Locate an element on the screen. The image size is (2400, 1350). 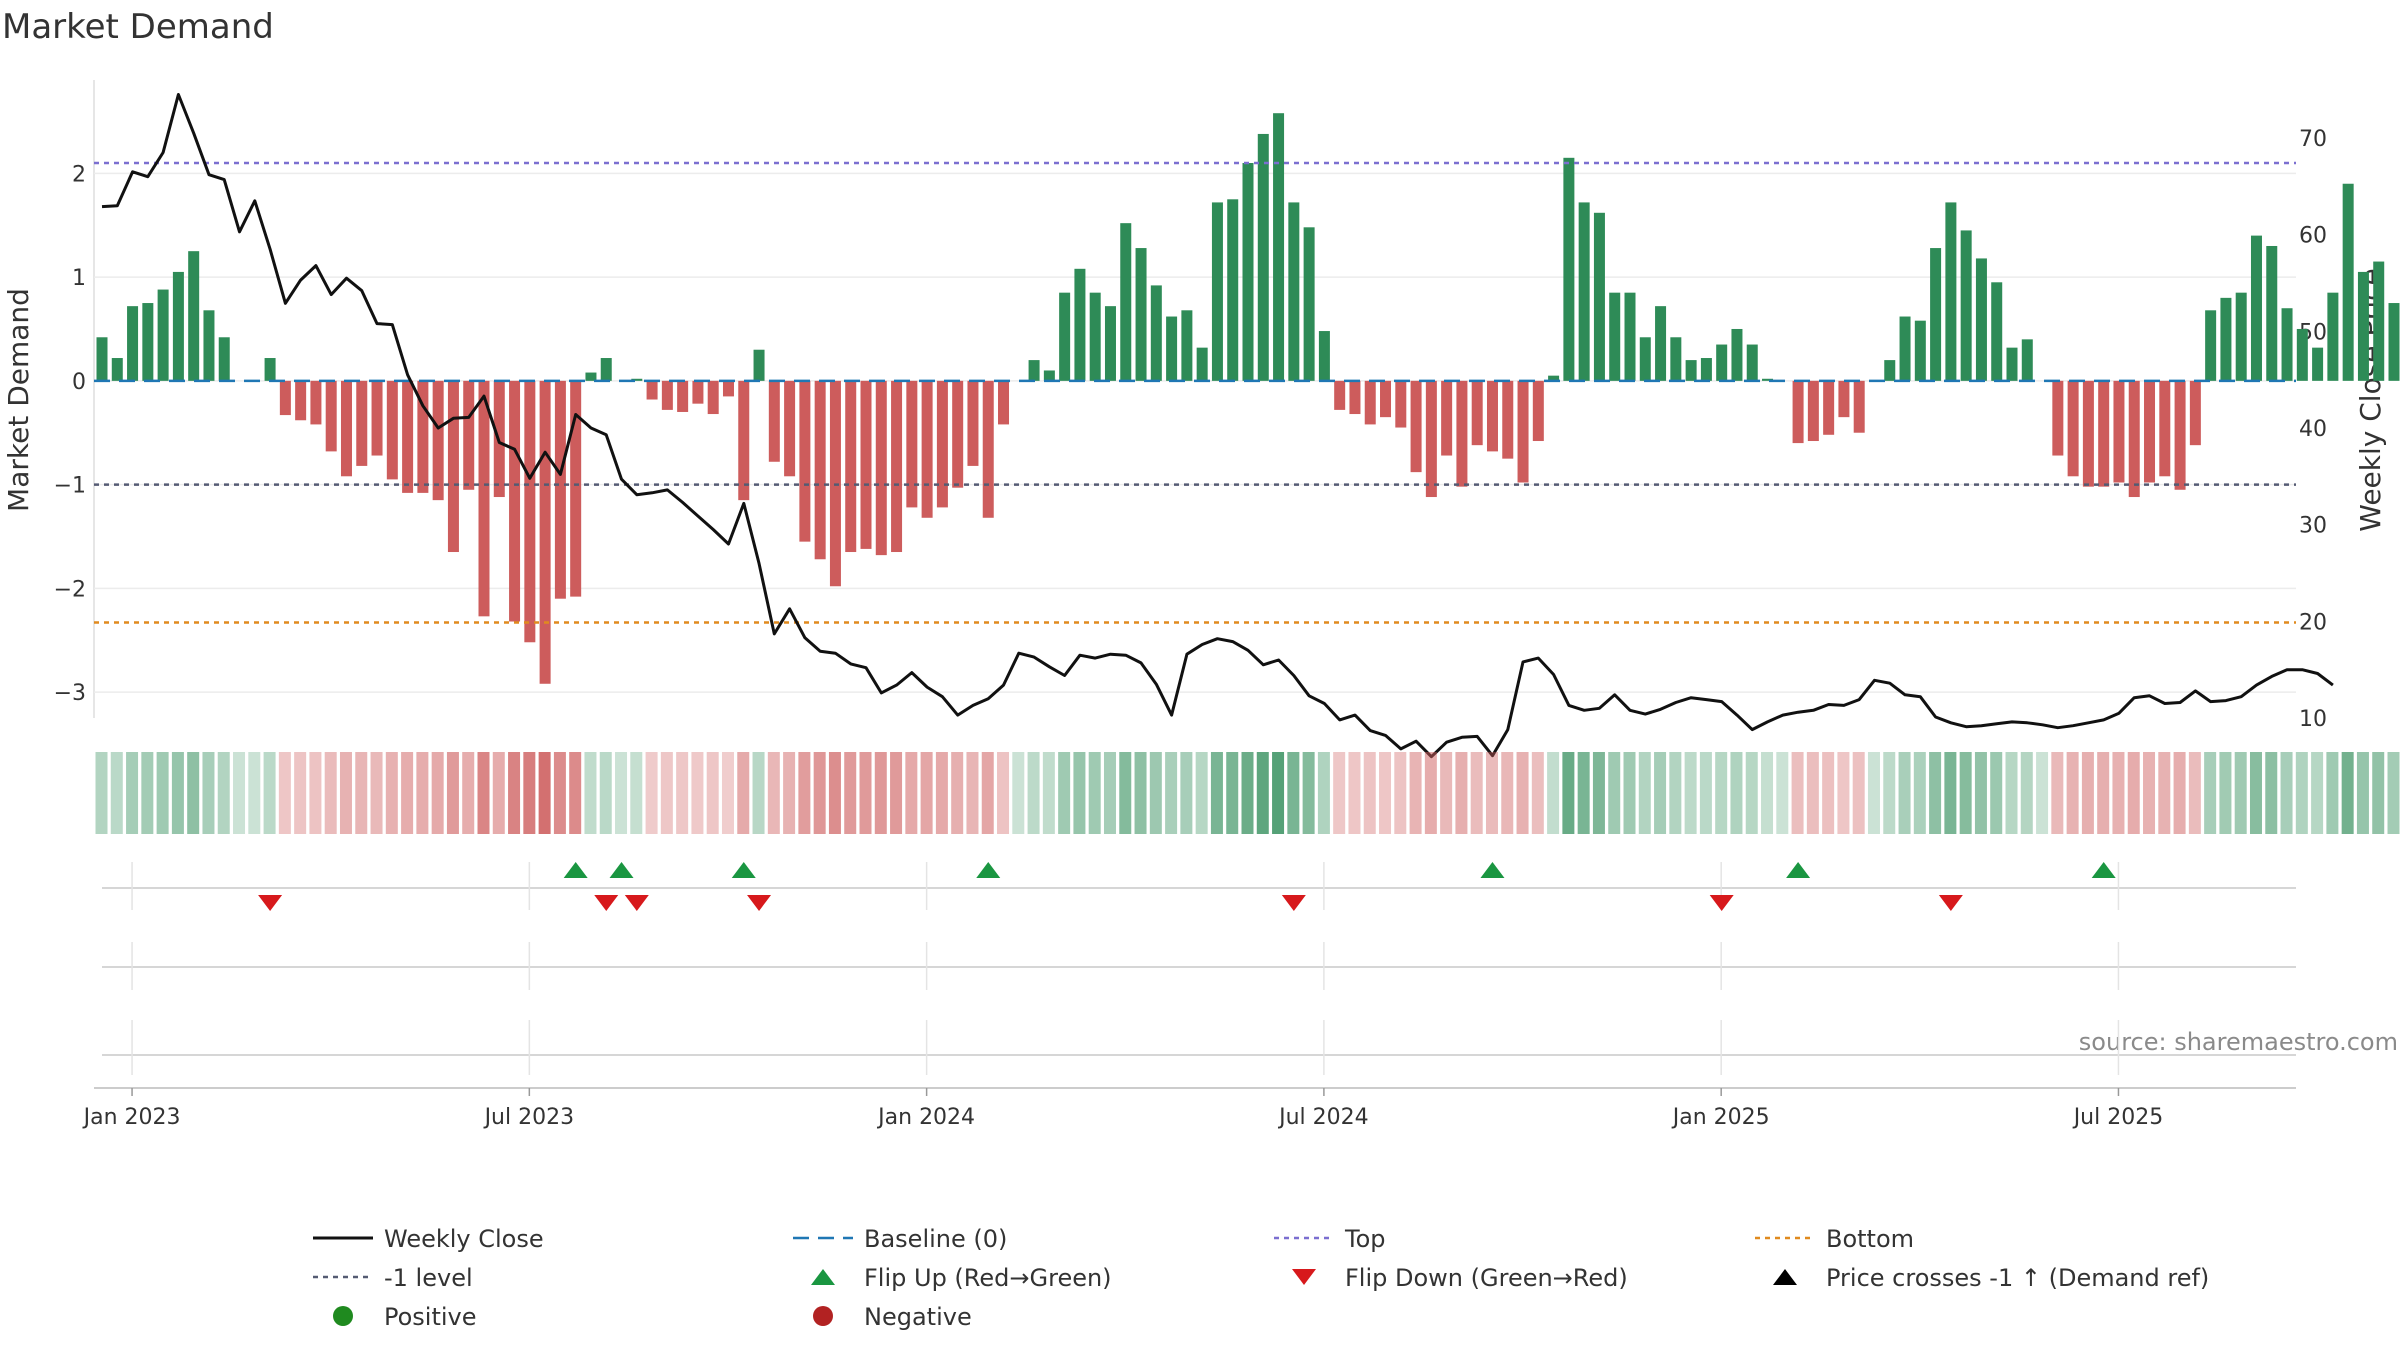
legend-item: Price crosses -1 ↑ (Demand ref) is located at coordinates (1991, 1278).